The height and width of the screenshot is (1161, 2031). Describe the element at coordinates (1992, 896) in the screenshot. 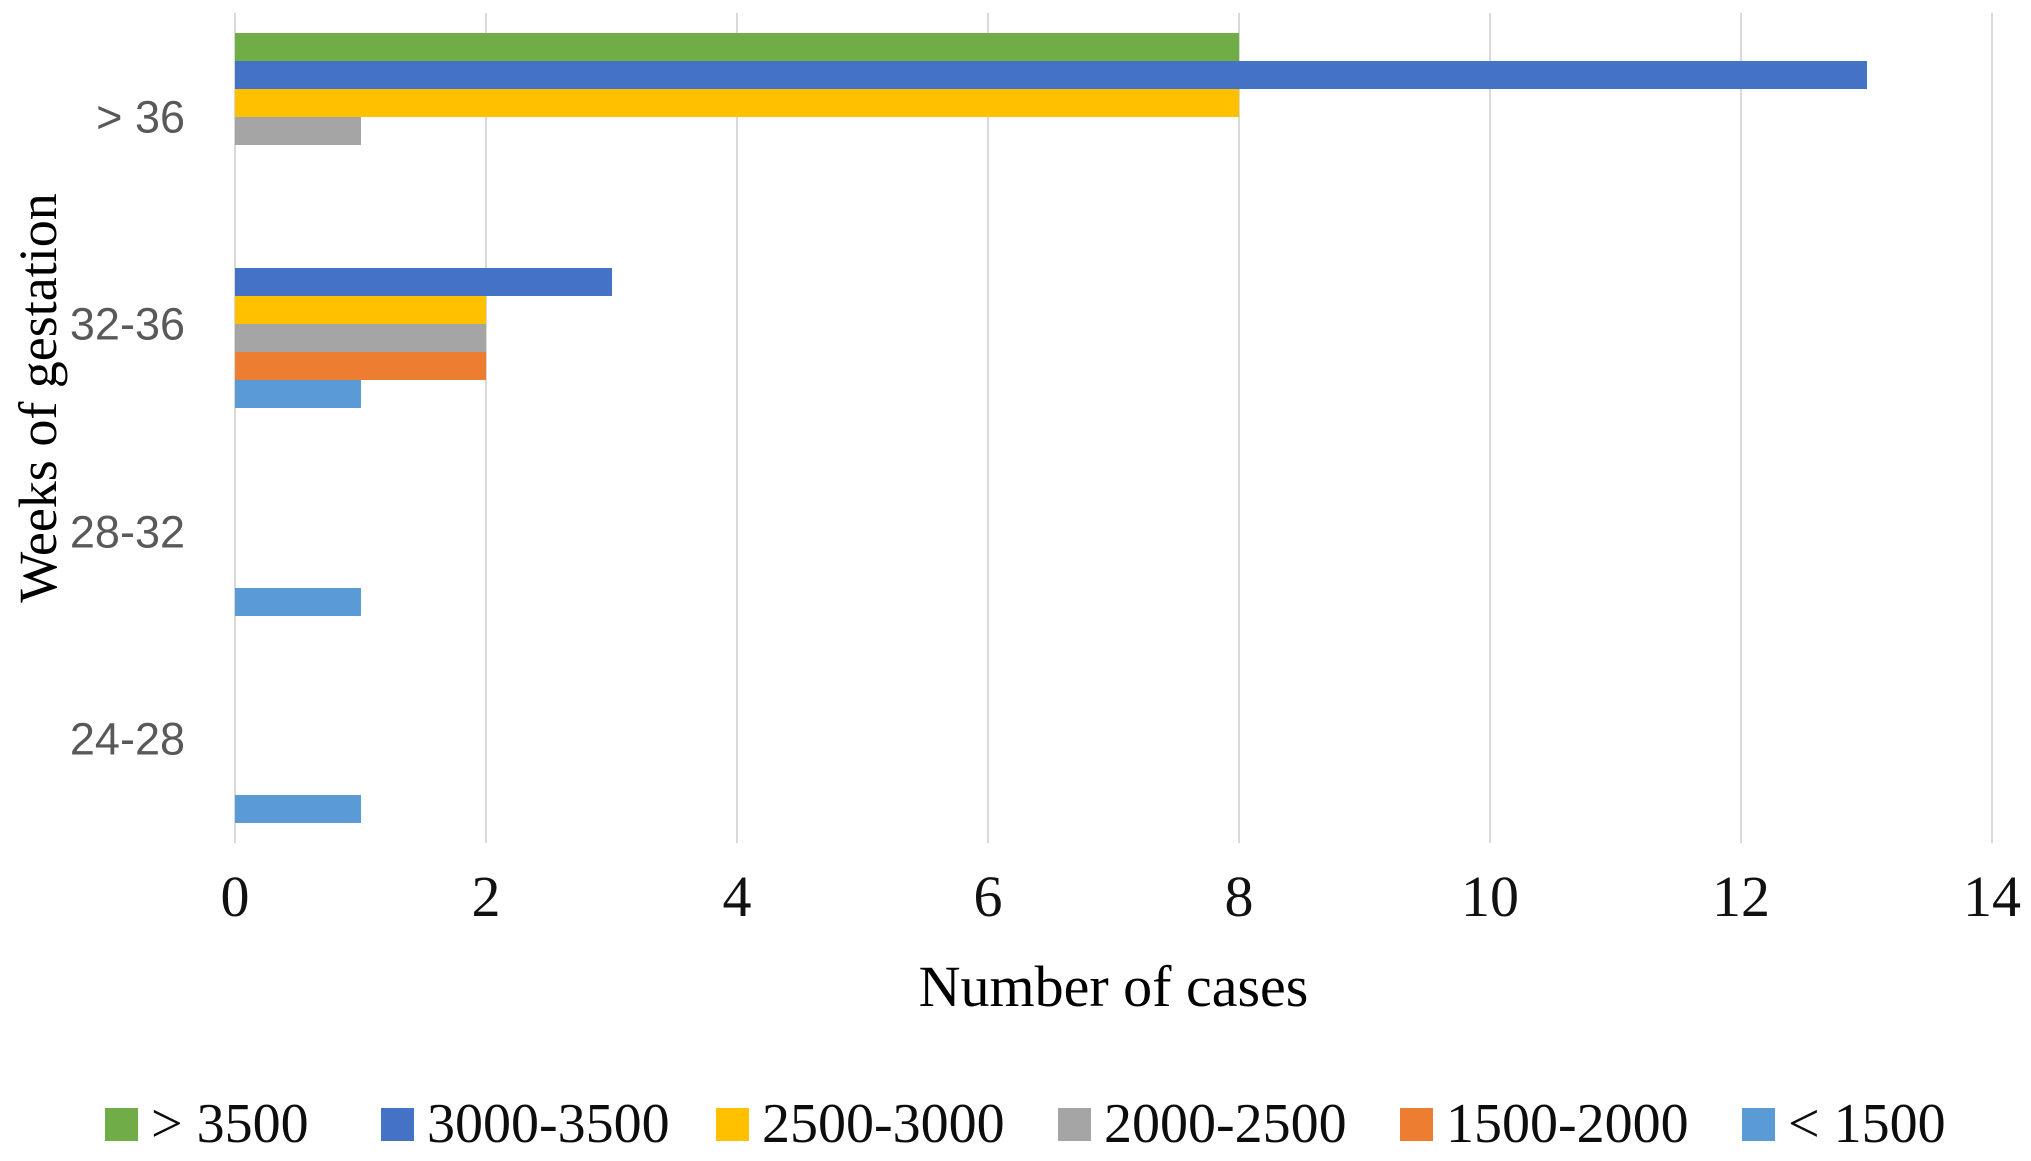

I see `x-tick-label-14: 14` at that location.